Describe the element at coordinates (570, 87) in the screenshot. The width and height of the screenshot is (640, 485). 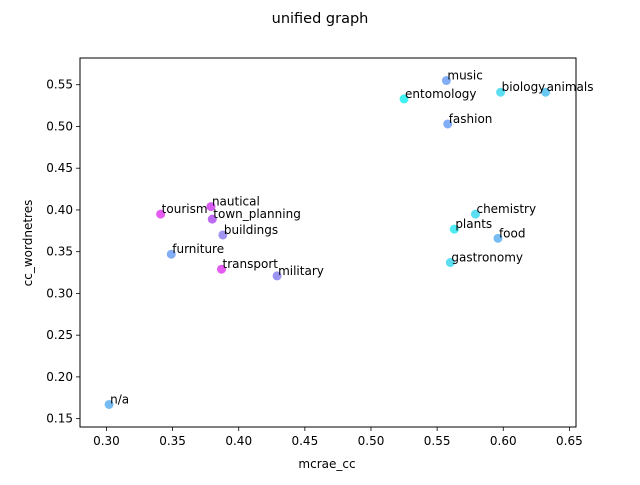
I see `point-label: animals` at that location.